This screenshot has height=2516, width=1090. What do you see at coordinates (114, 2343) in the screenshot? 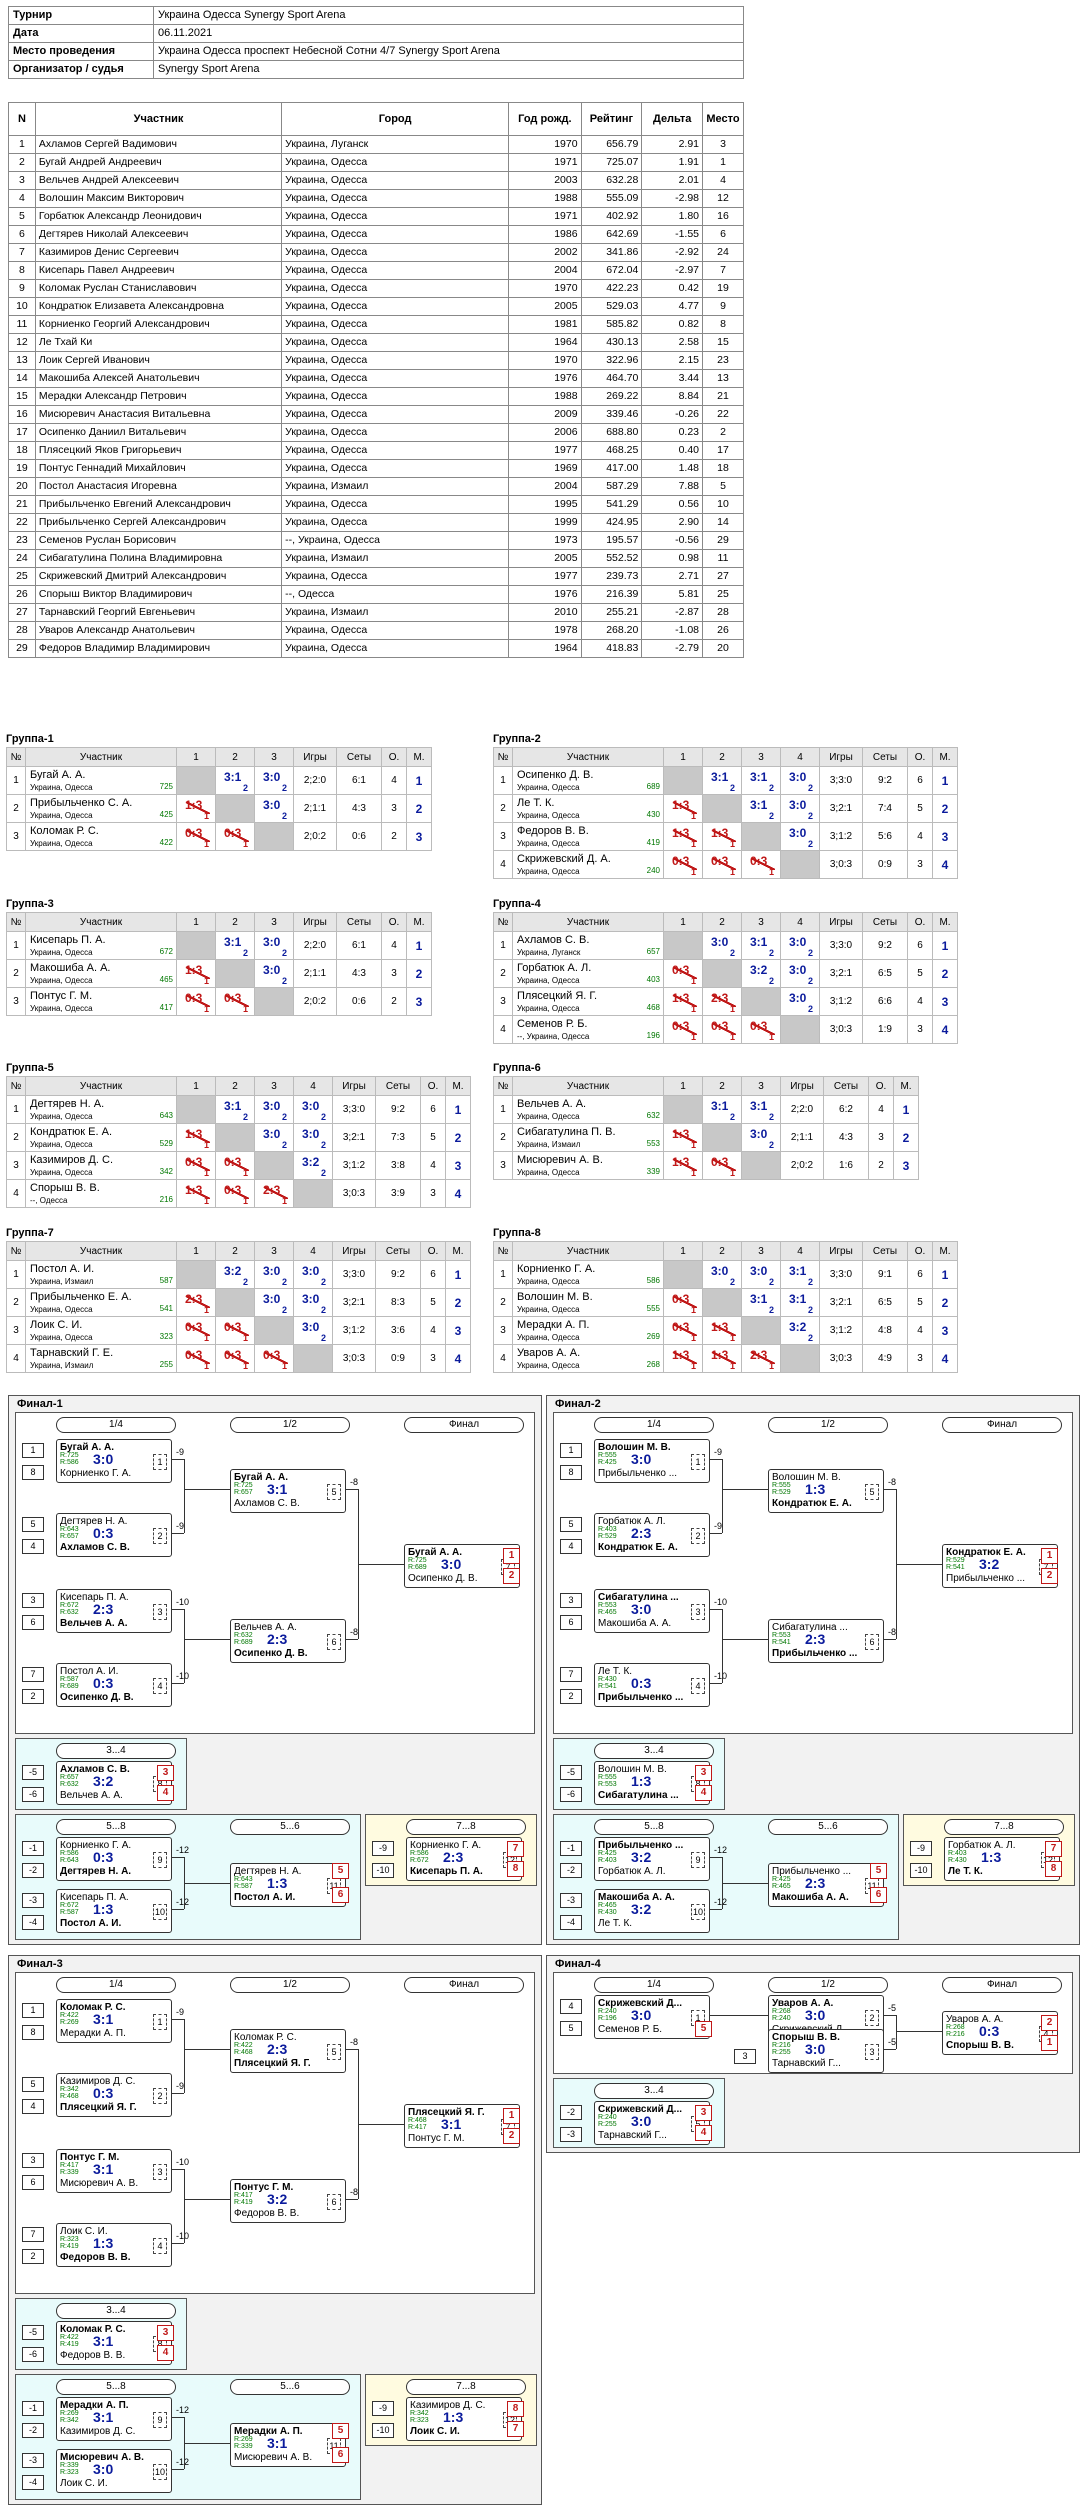
I see `match-box: Коломак Р. С. R:422 R:419 3:1 Федоров В. В. 8` at bounding box center [114, 2343].